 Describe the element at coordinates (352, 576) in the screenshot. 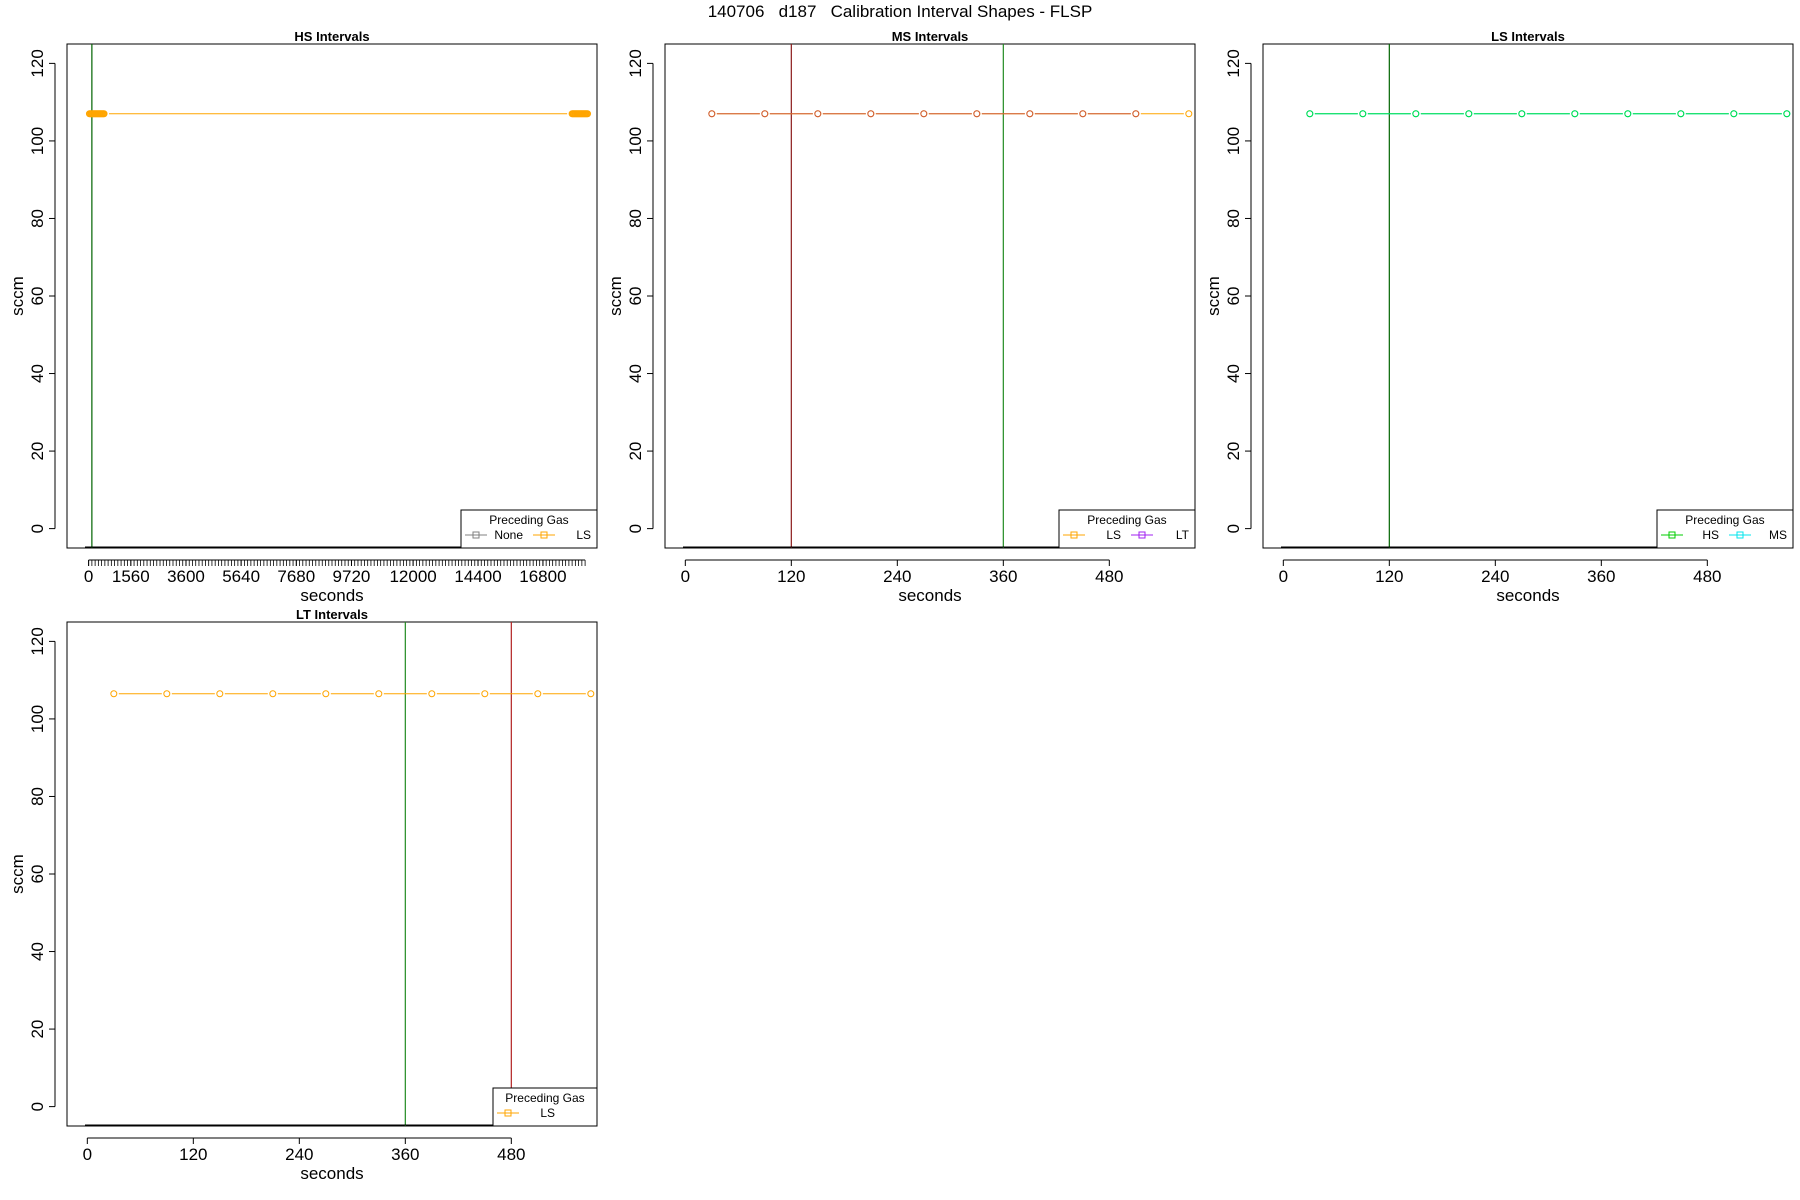

I see `x-tick-label: 9720` at that location.